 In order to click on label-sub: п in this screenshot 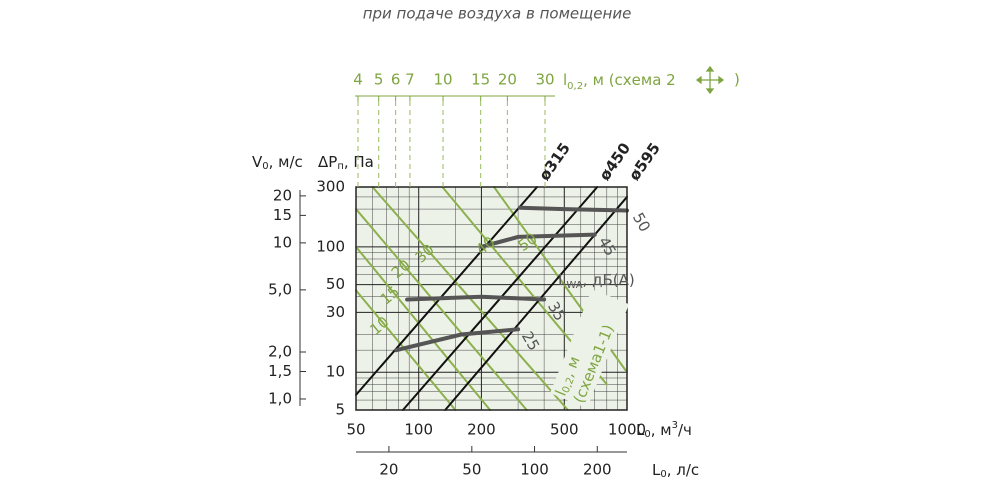, I will do `click(340, 166)`.